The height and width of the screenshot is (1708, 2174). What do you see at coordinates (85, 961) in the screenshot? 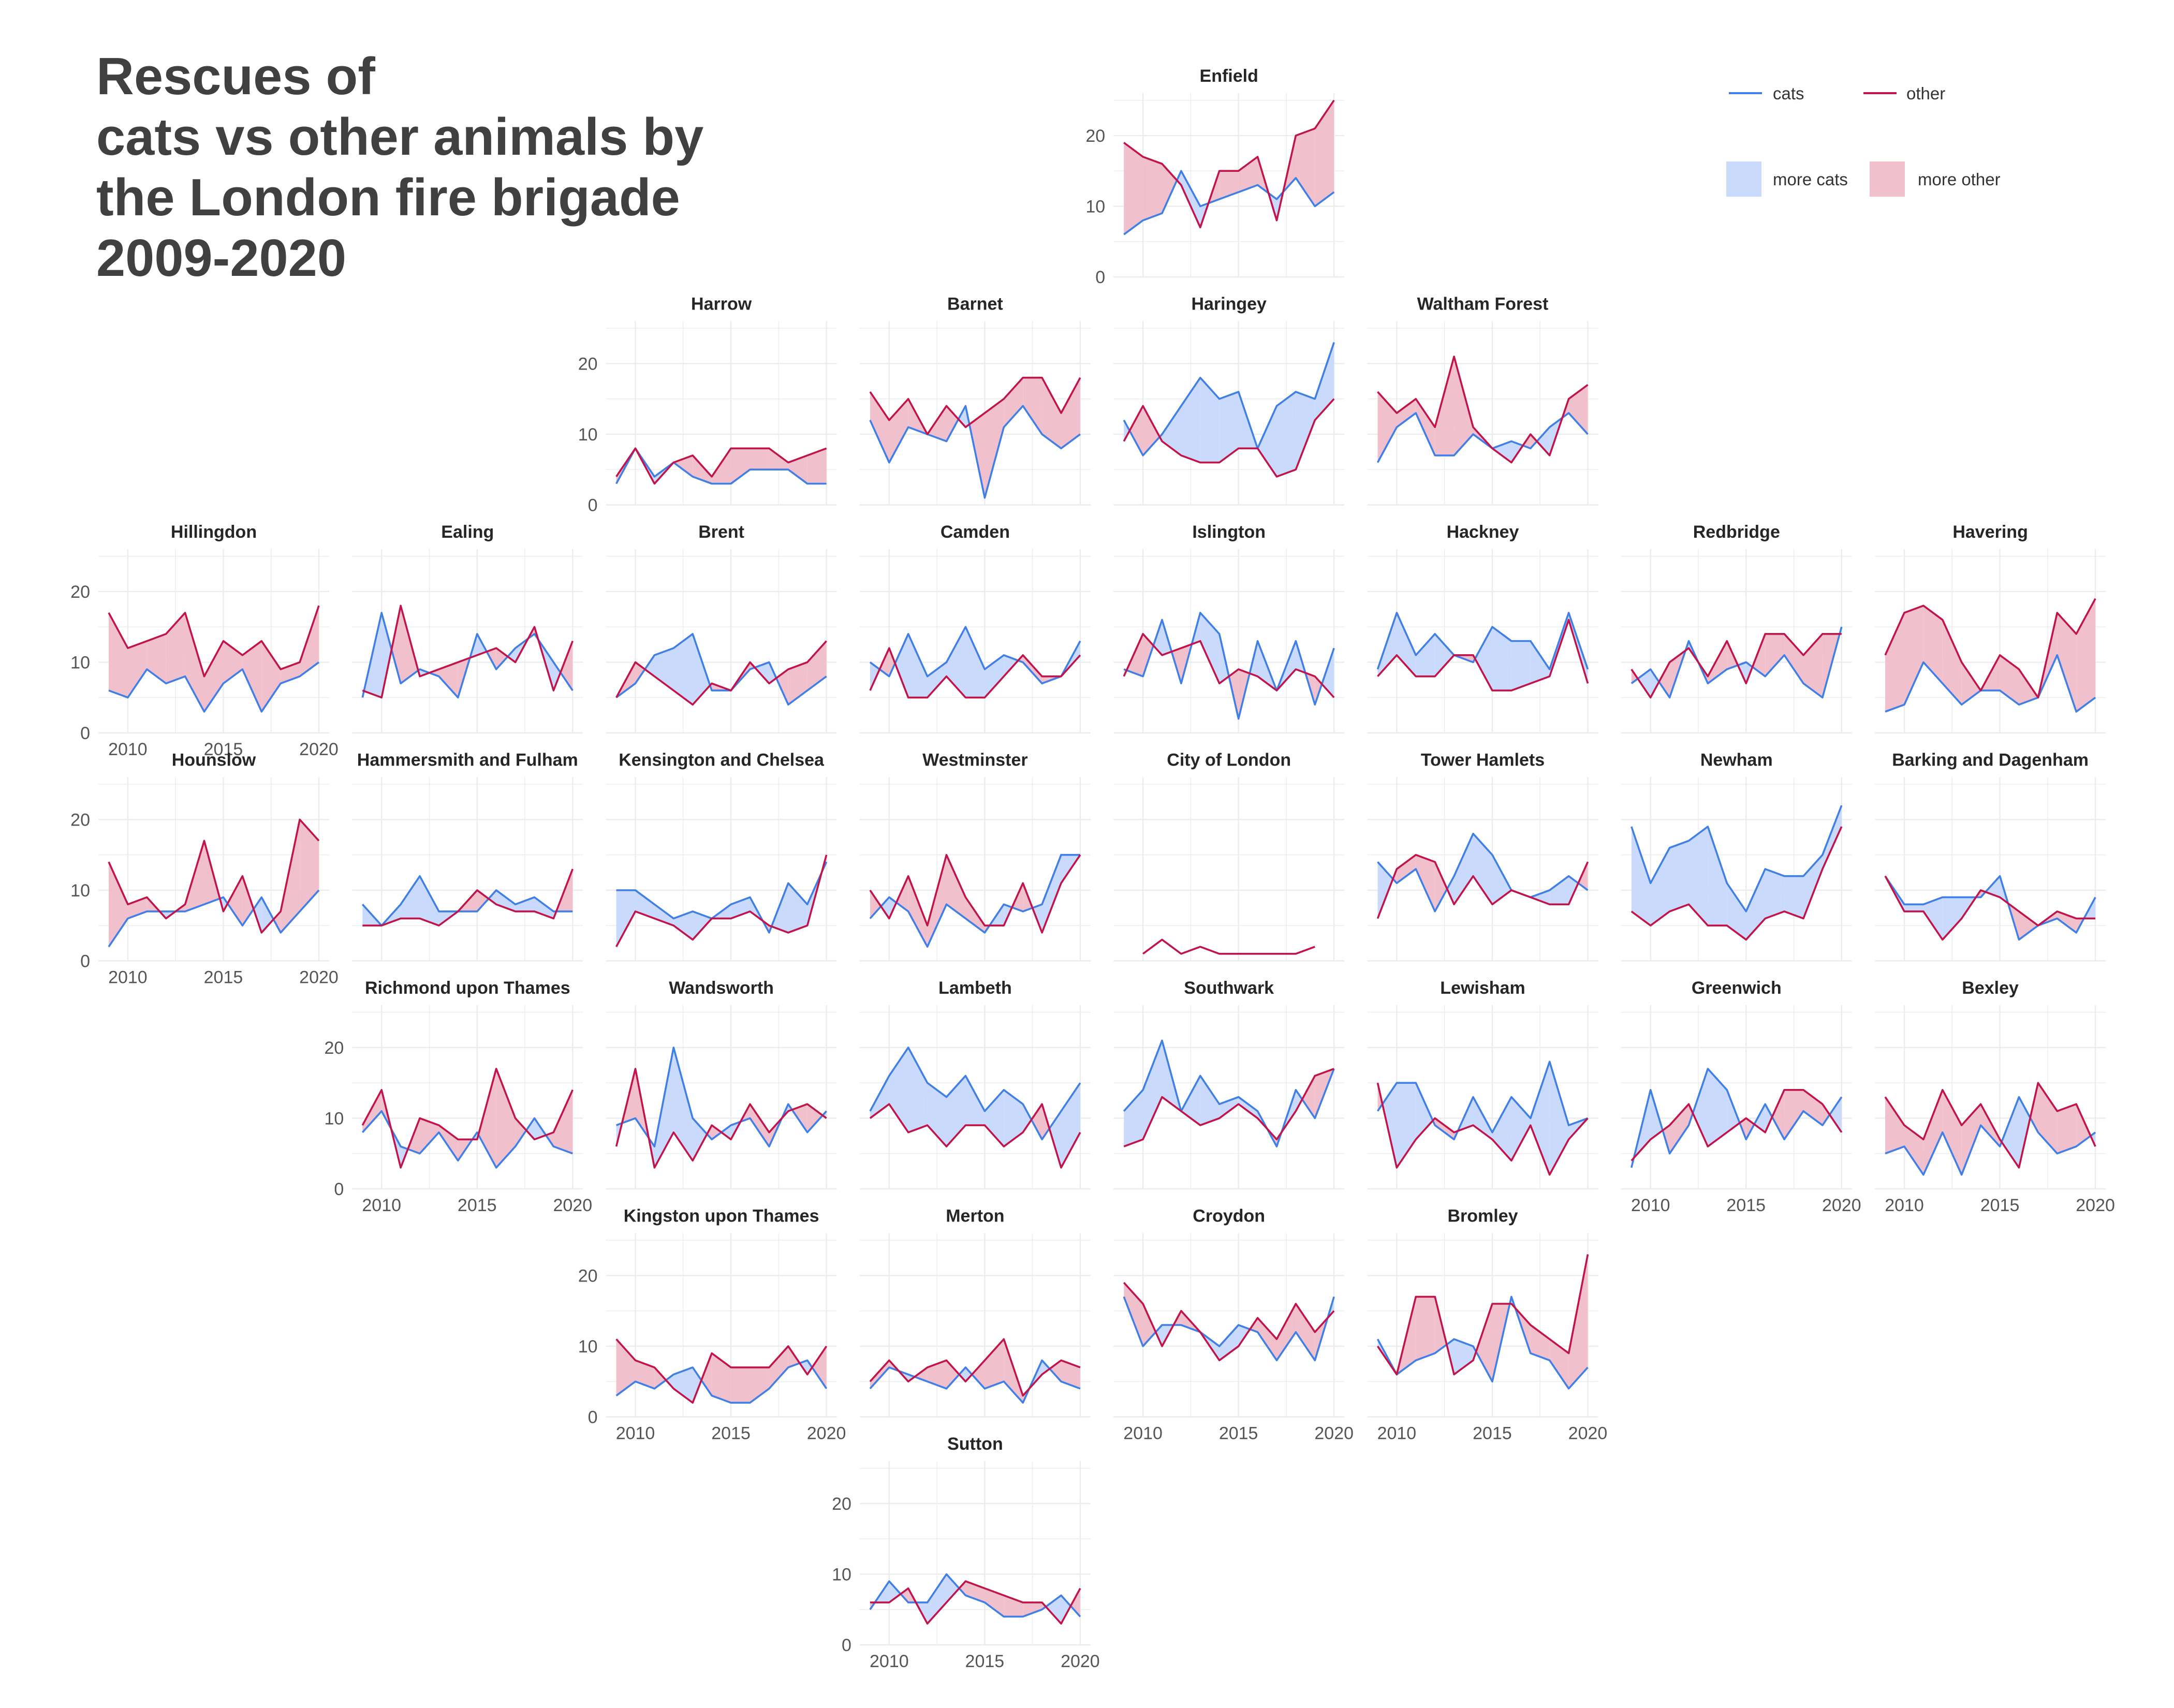
I see `y-tick-label: 0` at bounding box center [85, 961].